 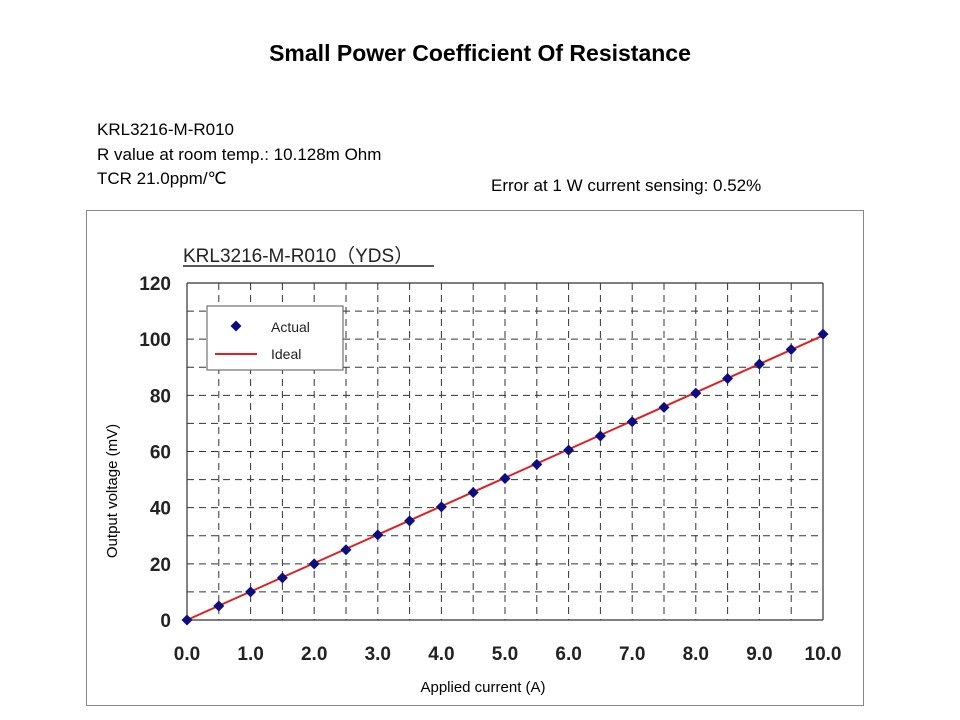 I want to click on x-tick-label: 2.0, so click(x=314, y=654).